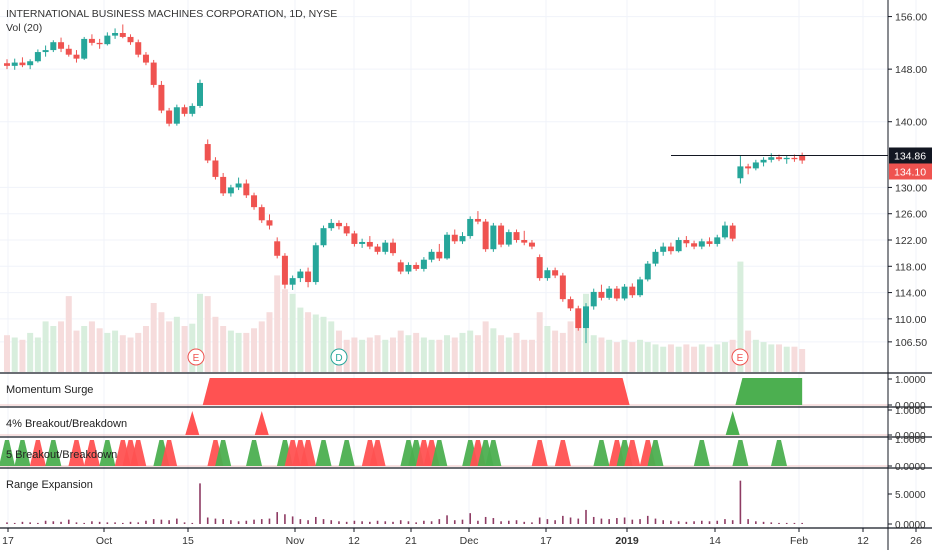  Describe the element at coordinates (911, 188) in the screenshot. I see `price-tick-label: 130.00` at that location.